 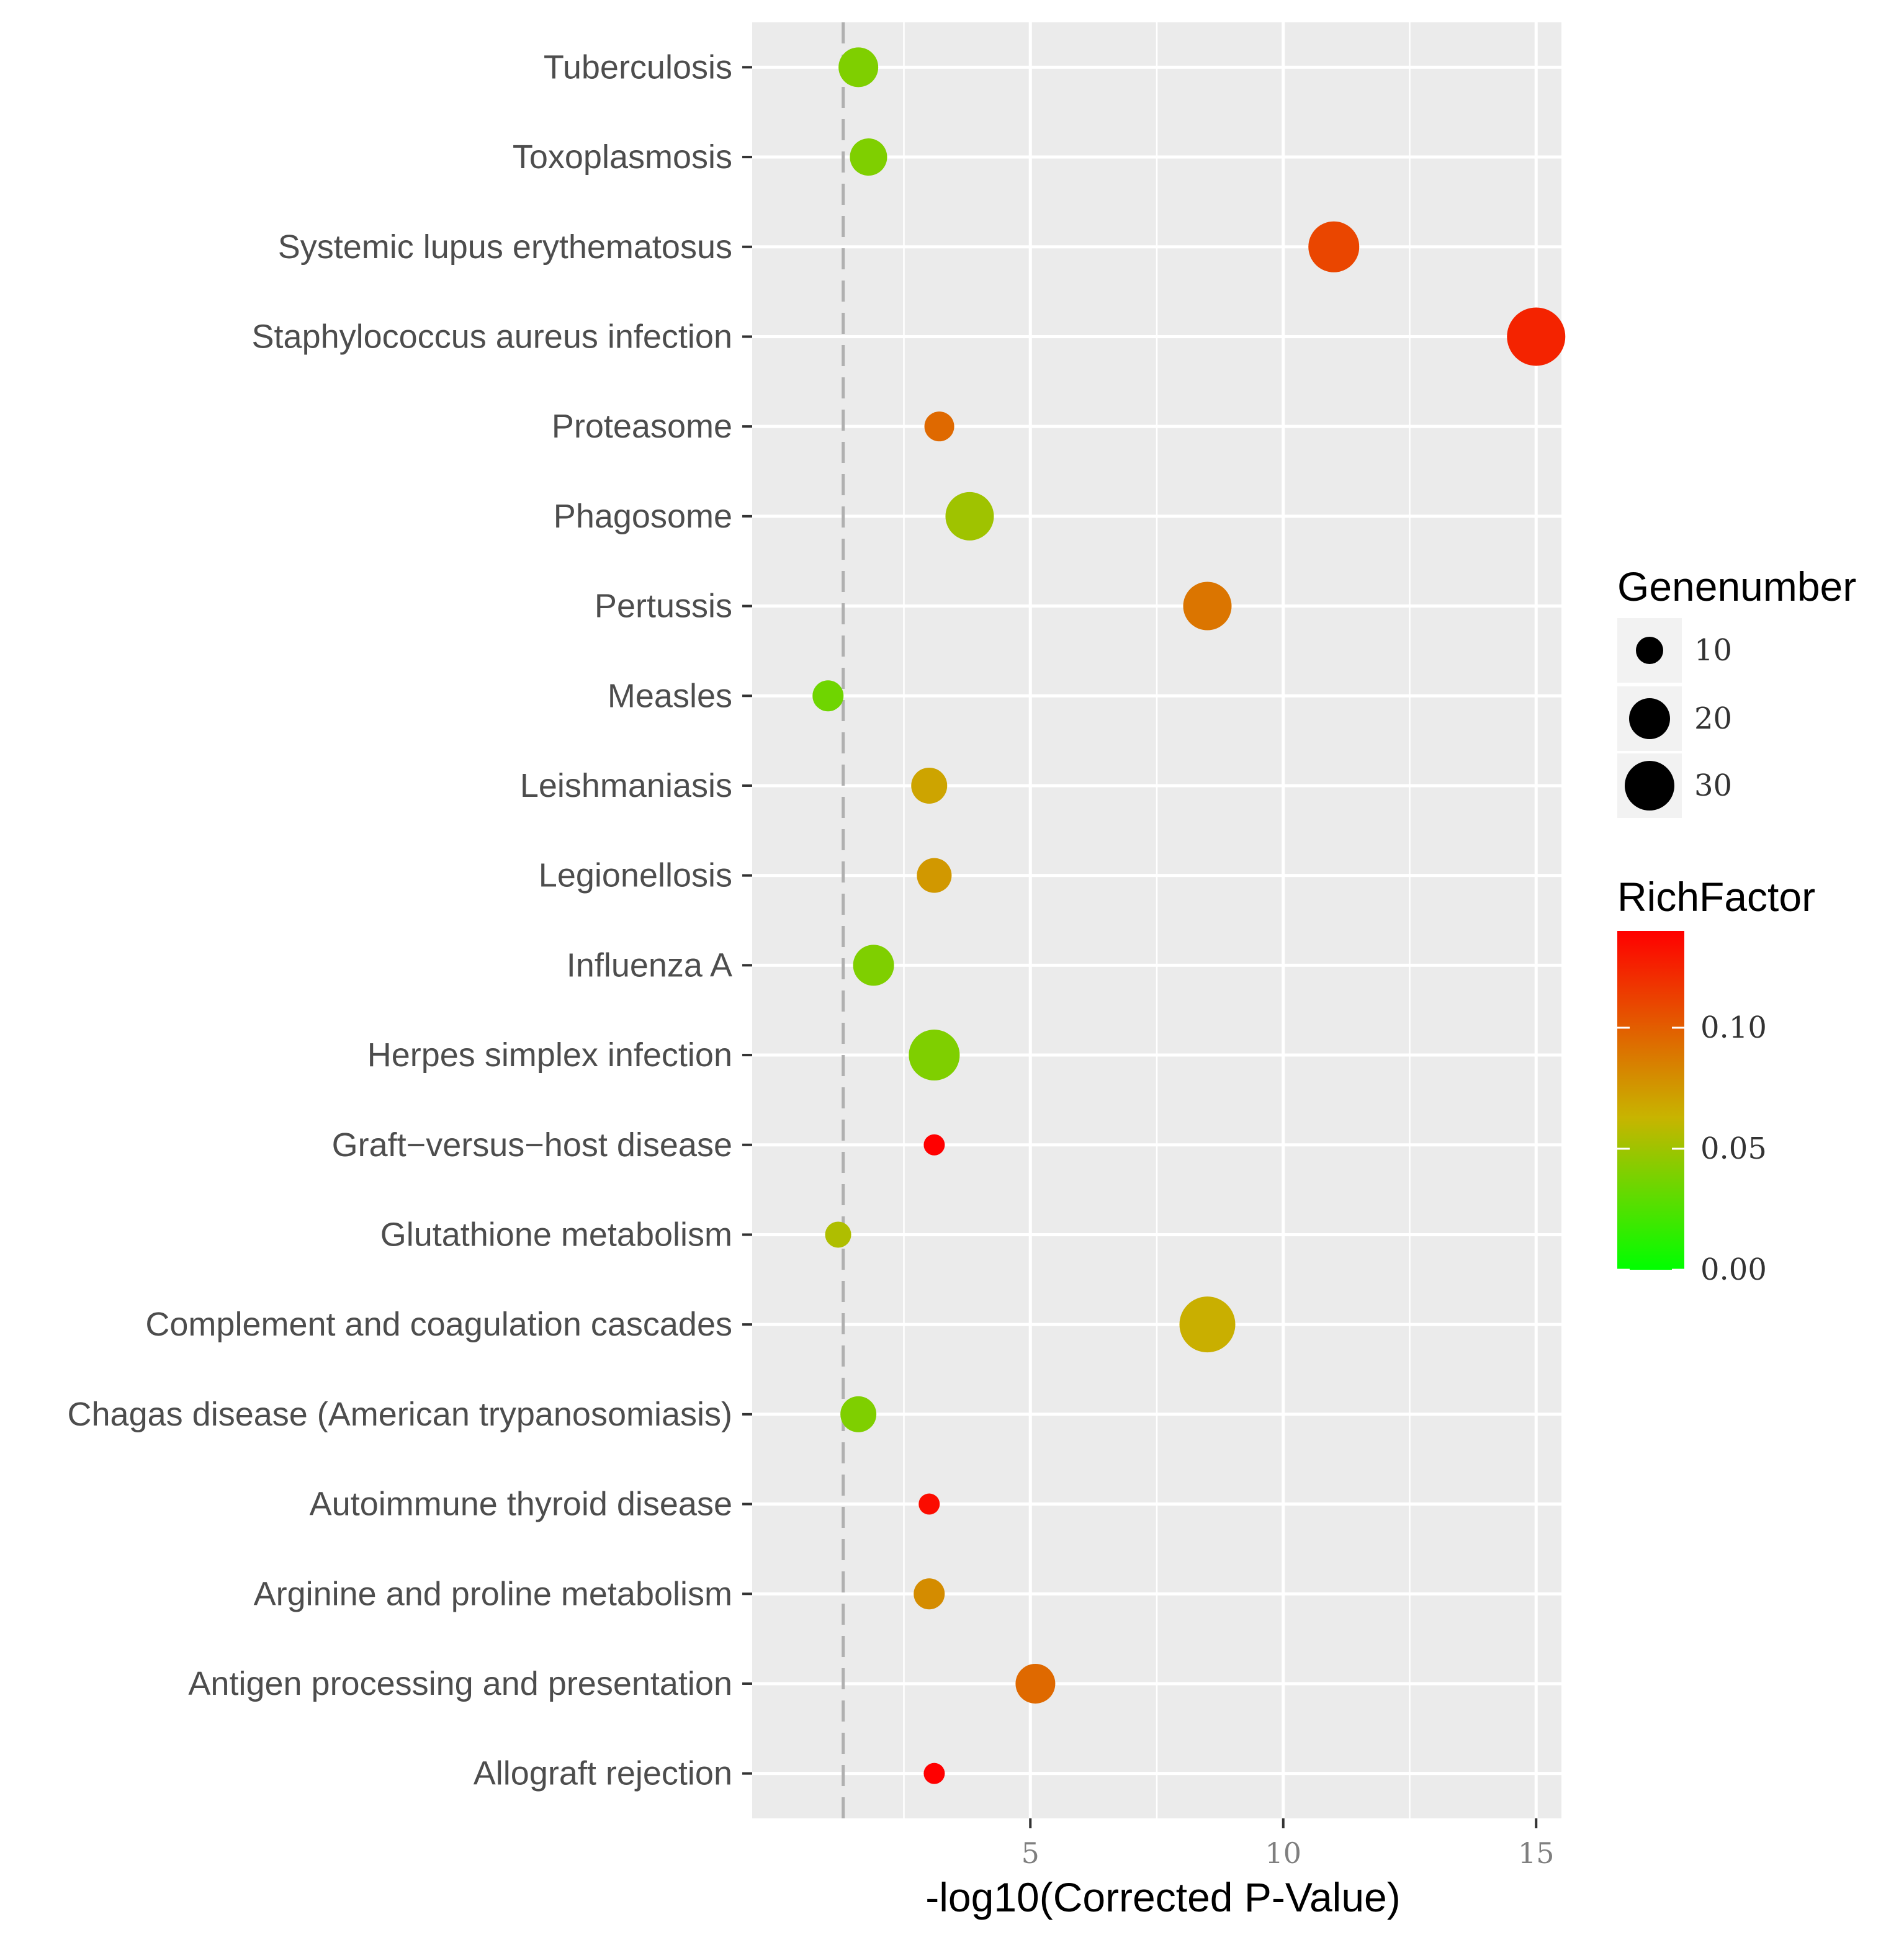 I want to click on category-label: Phagosome, so click(x=643, y=516).